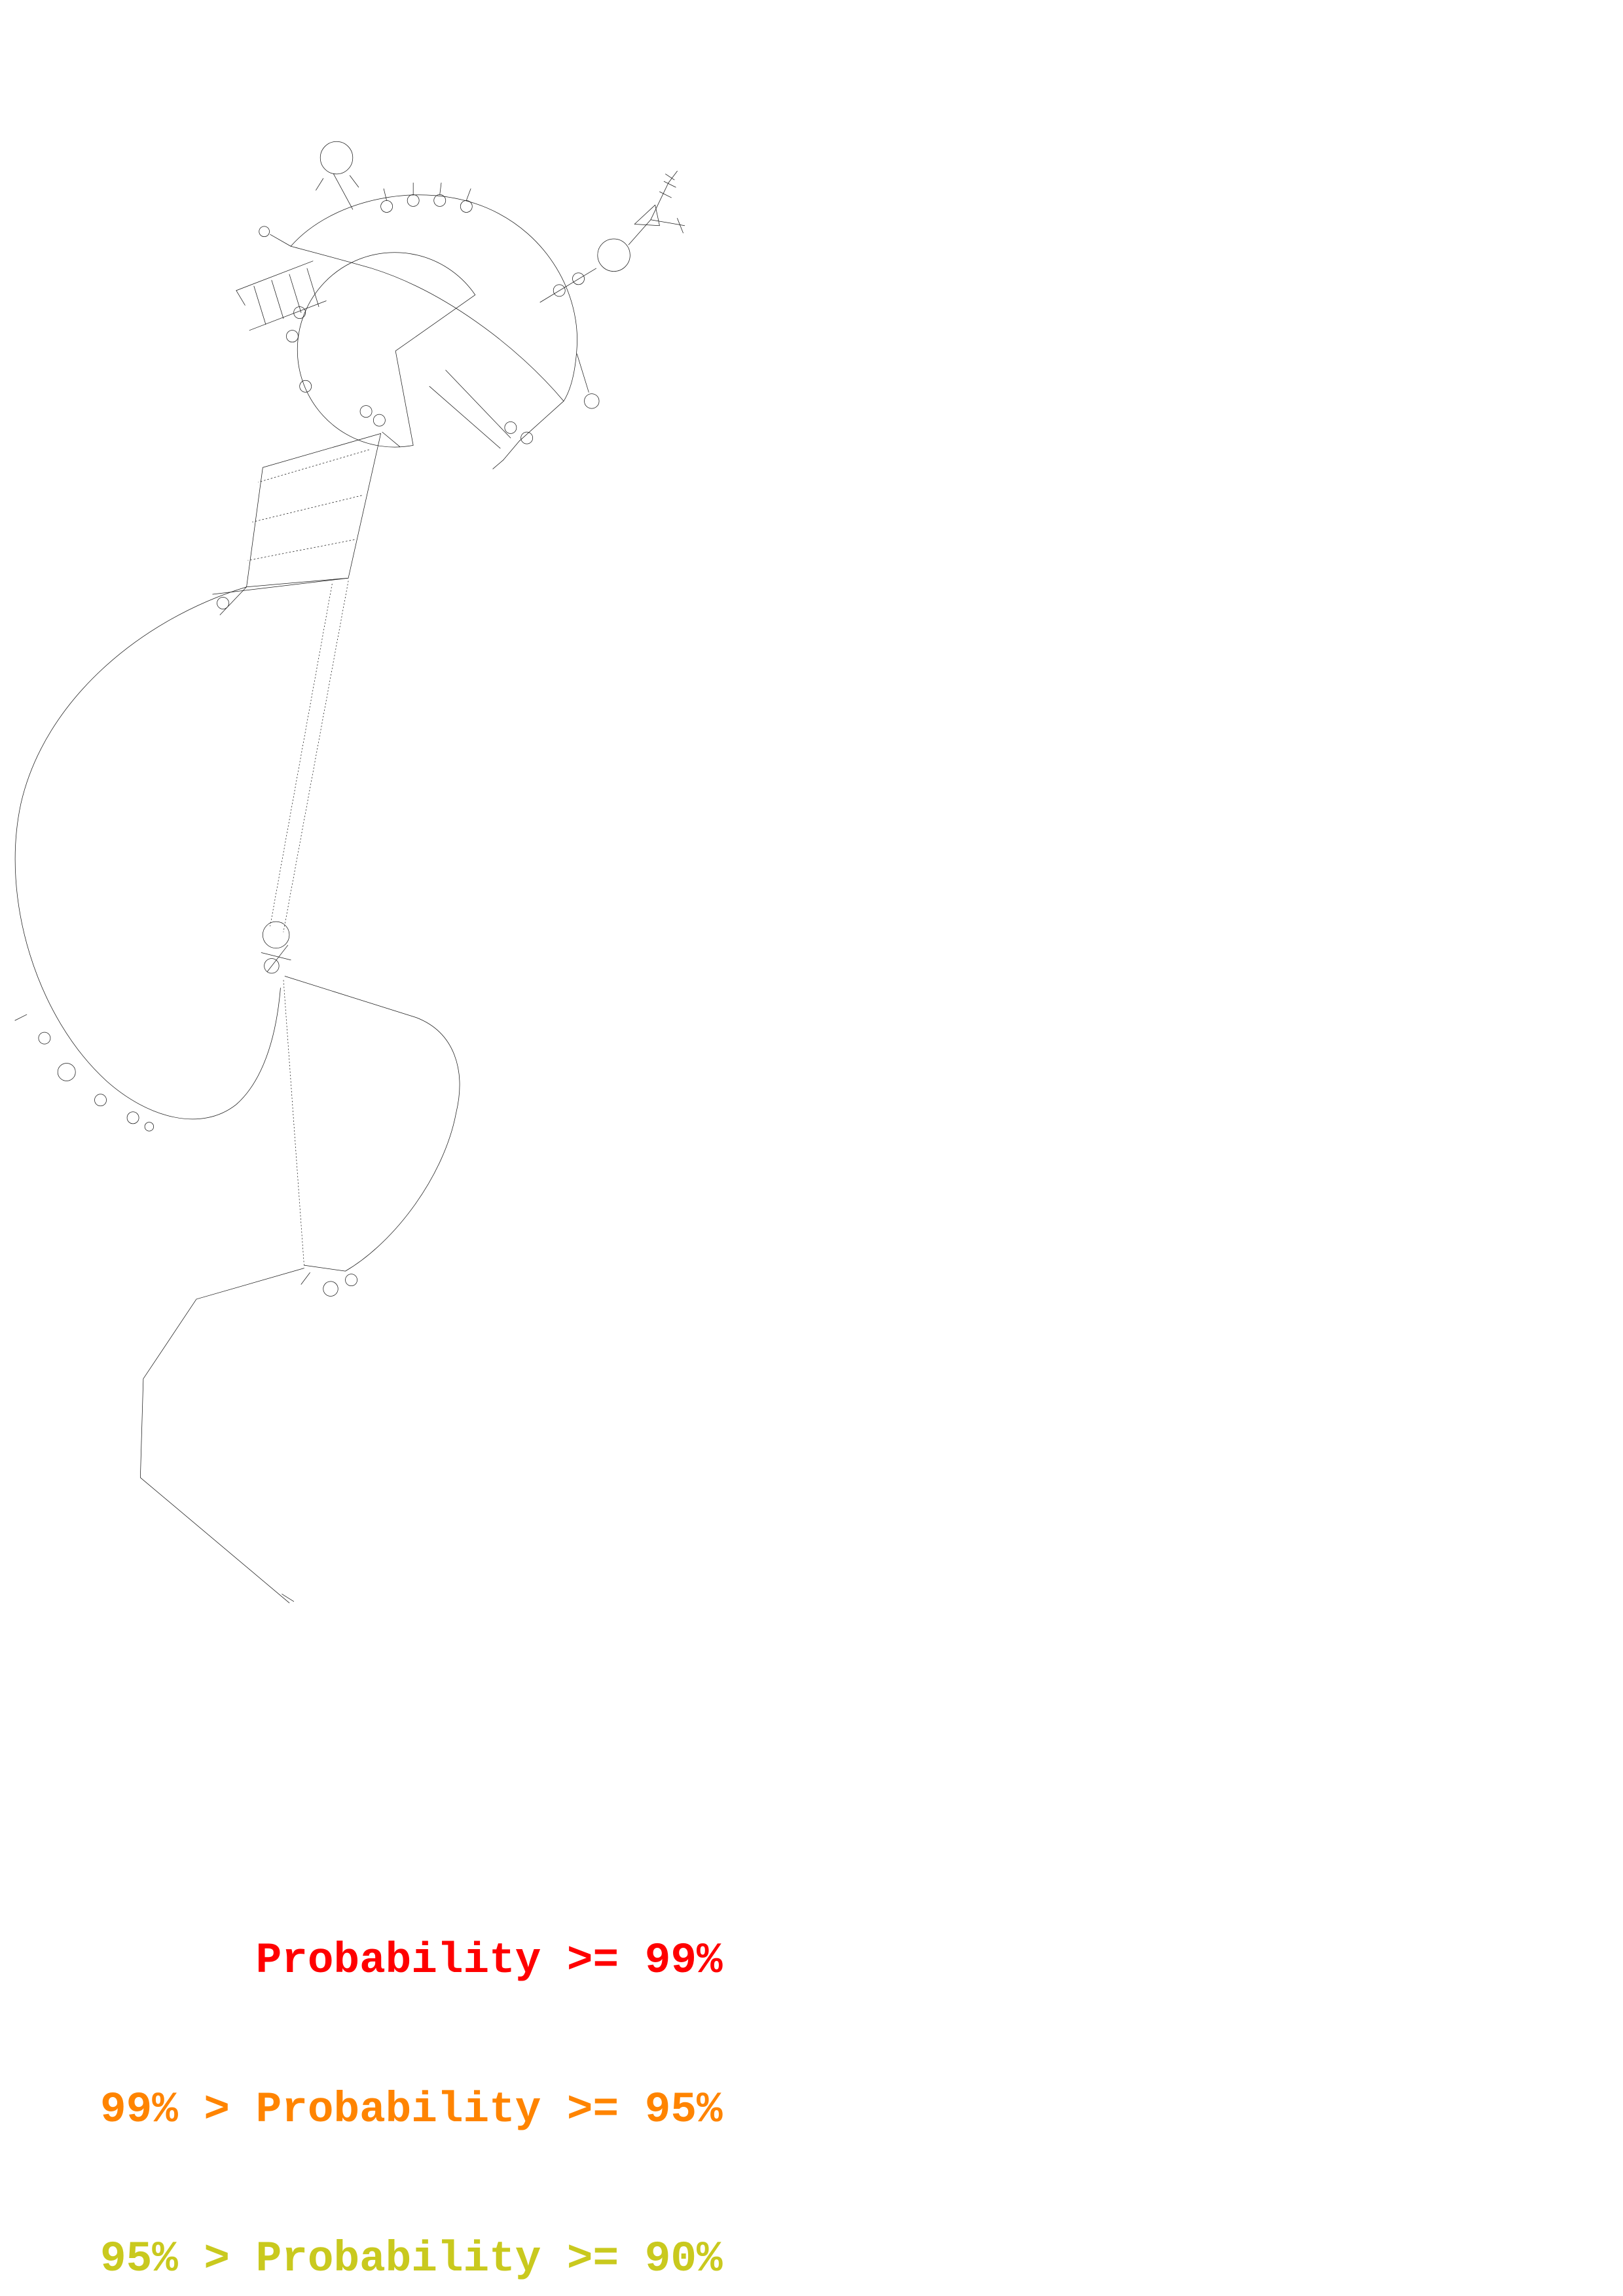 This screenshot has height=2296, width=1623. I want to click on connector-ladder, so click(309, 756).